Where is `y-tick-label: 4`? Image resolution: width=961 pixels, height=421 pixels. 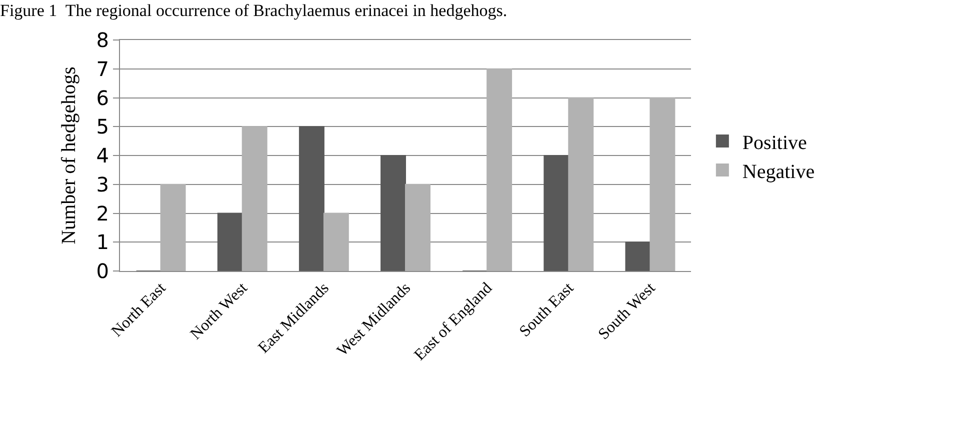 y-tick-label: 4 is located at coordinates (102, 156).